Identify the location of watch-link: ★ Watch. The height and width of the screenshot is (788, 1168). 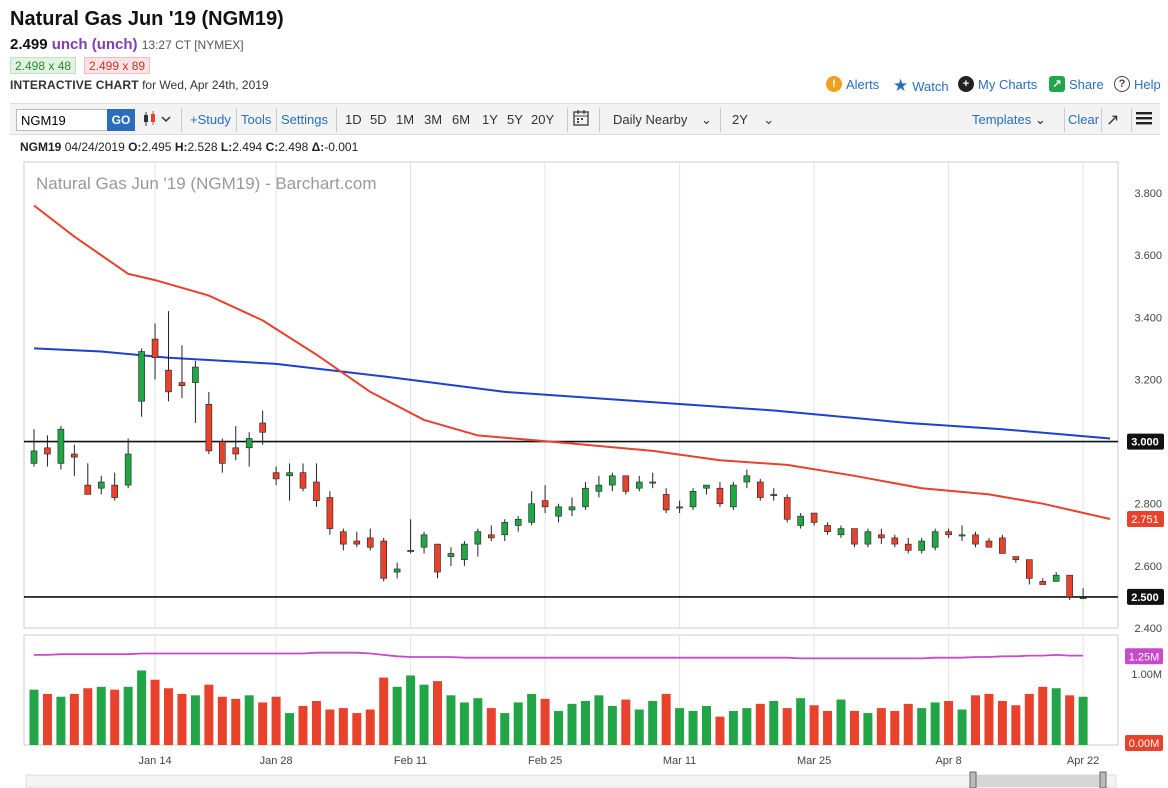
(921, 86).